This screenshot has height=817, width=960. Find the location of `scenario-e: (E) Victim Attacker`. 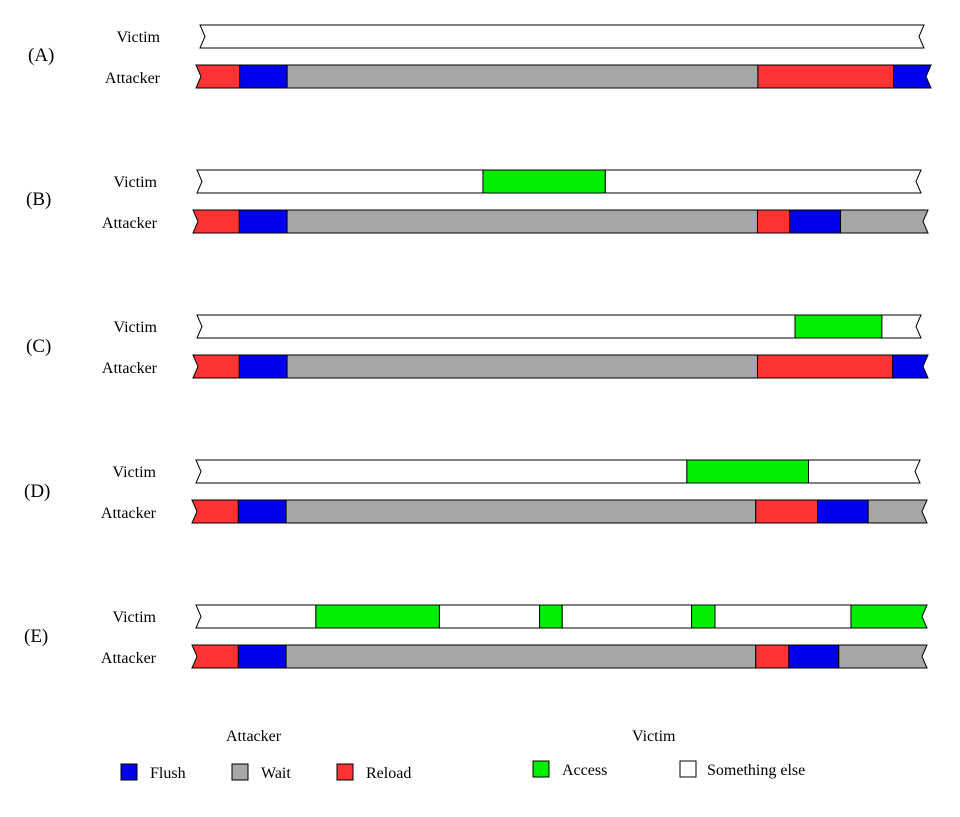

scenario-e: (E) Victim Attacker is located at coordinates (476, 636).